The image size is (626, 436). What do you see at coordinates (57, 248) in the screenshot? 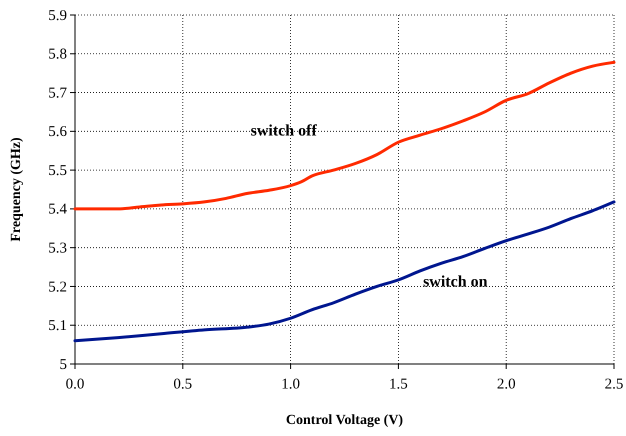
I see `y-tick-label: 5.3` at bounding box center [57, 248].